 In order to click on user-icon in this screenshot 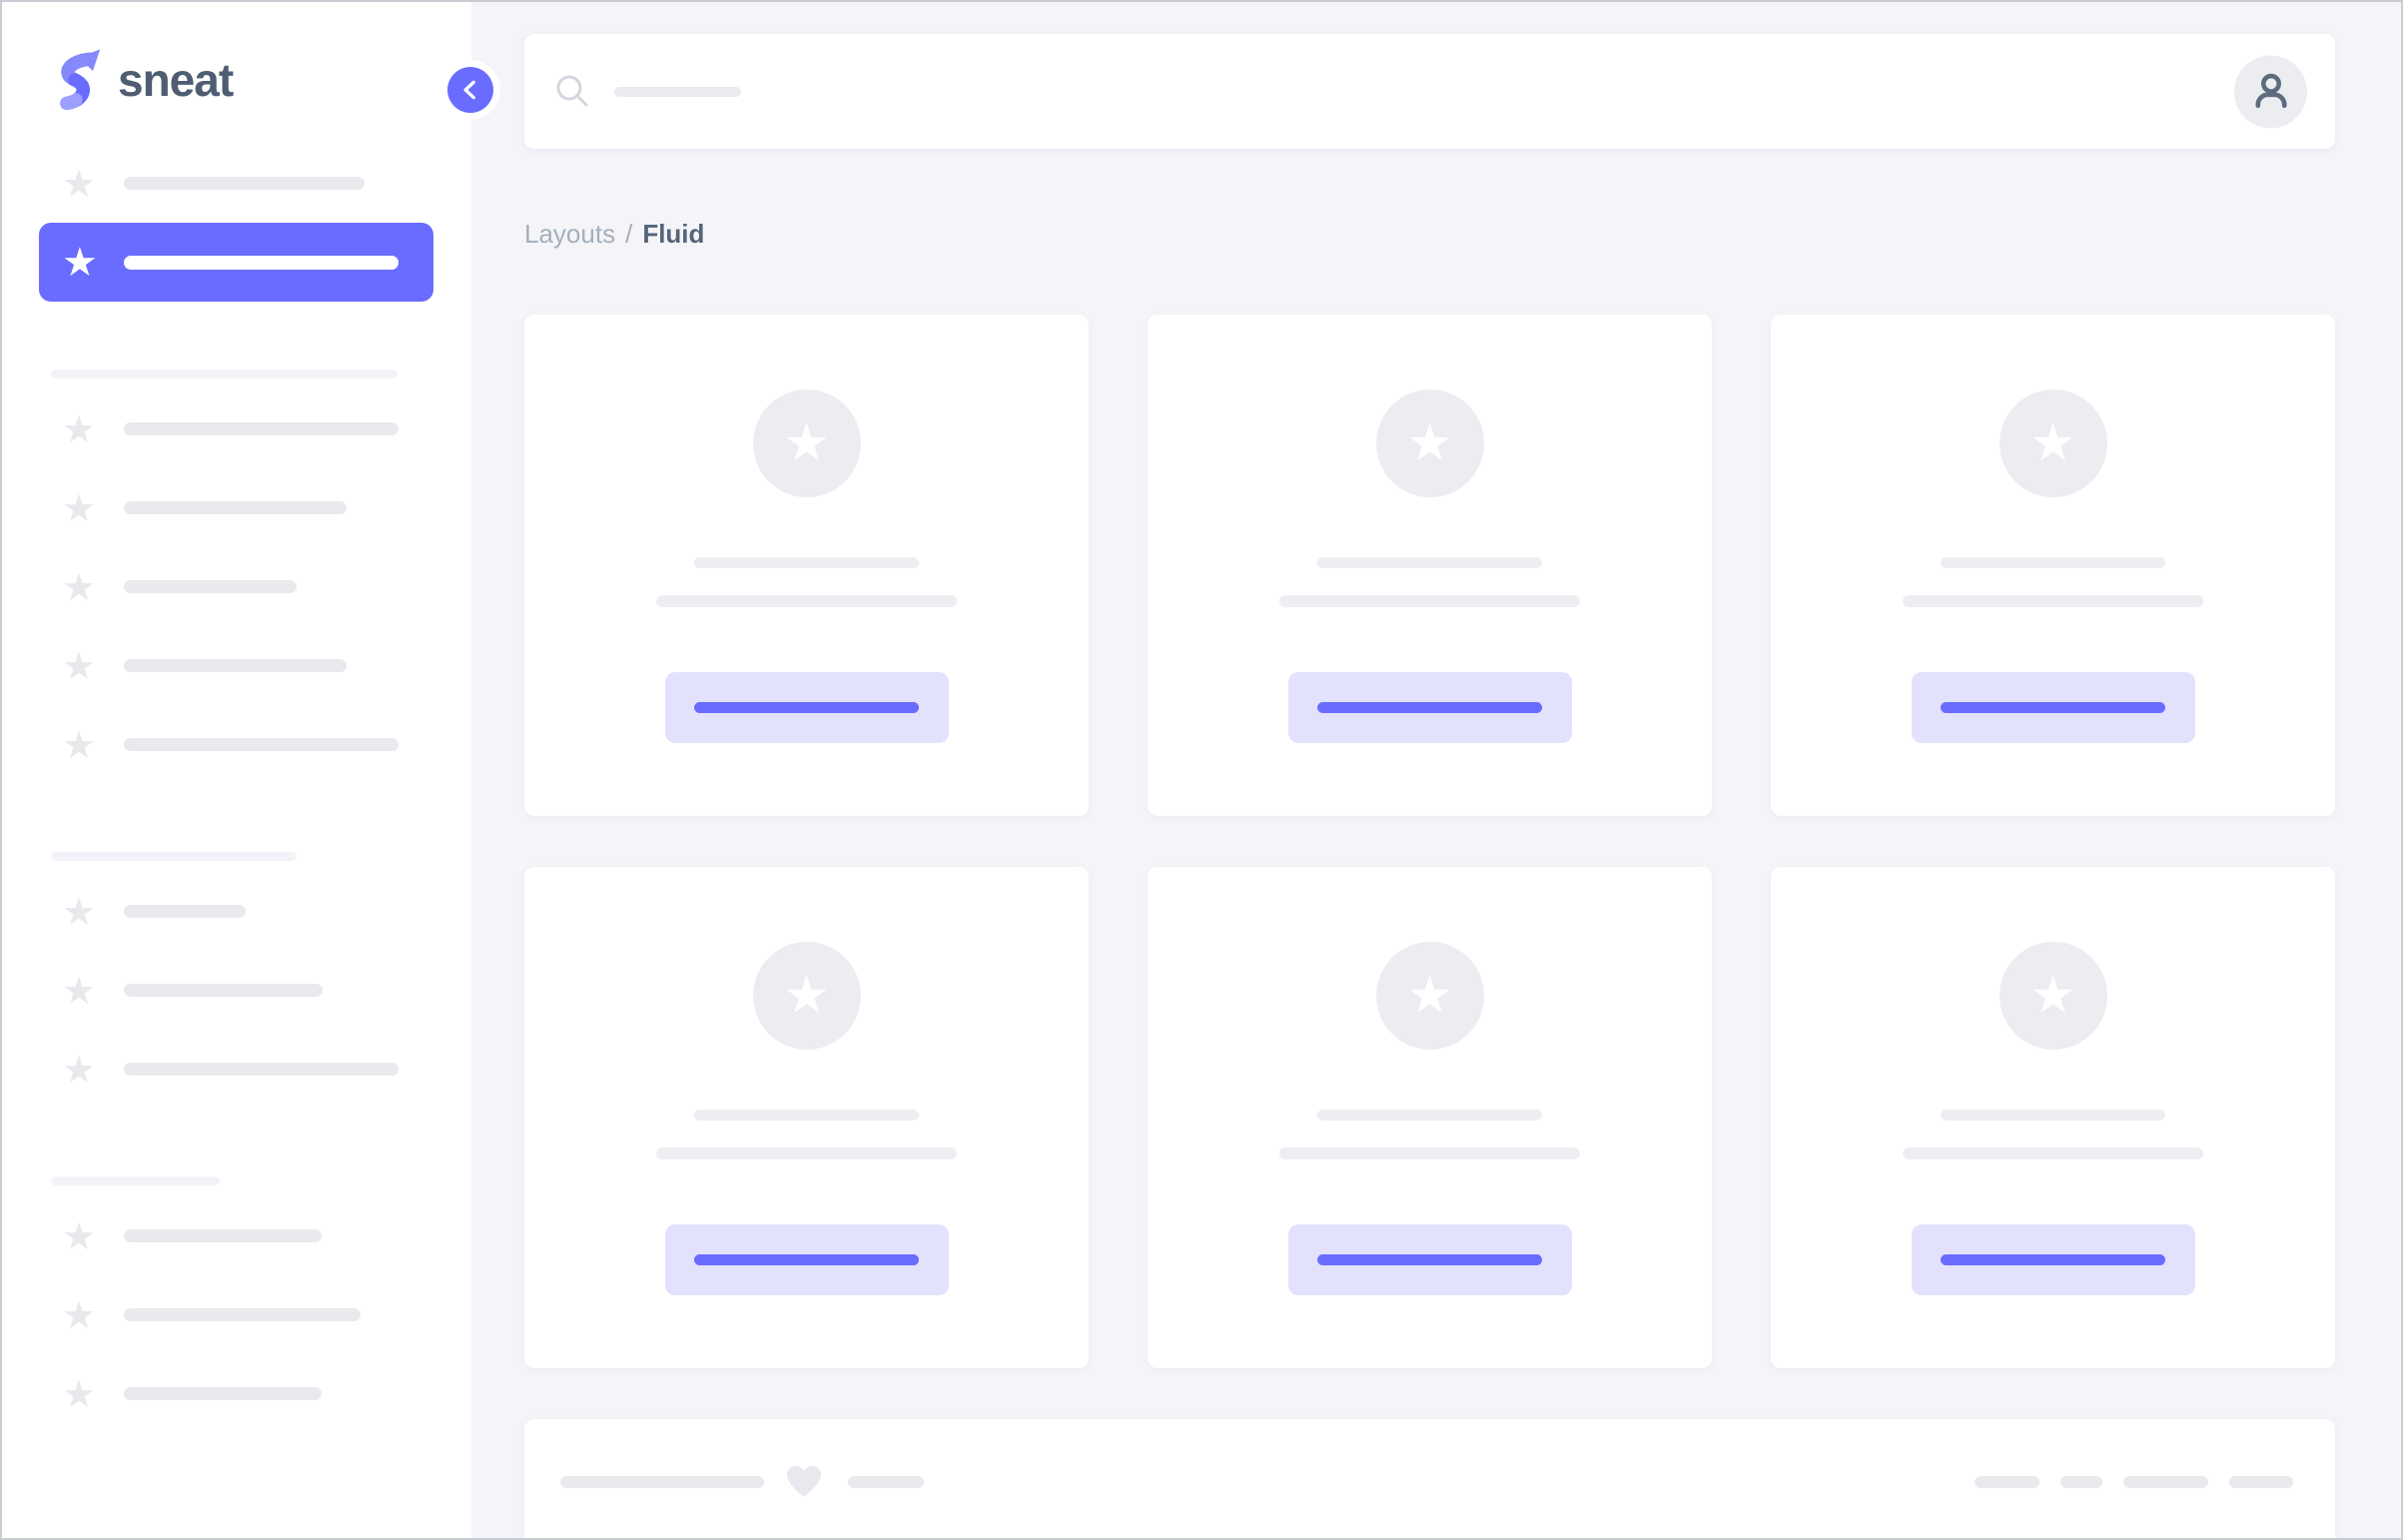, I will do `click(2270, 91)`.